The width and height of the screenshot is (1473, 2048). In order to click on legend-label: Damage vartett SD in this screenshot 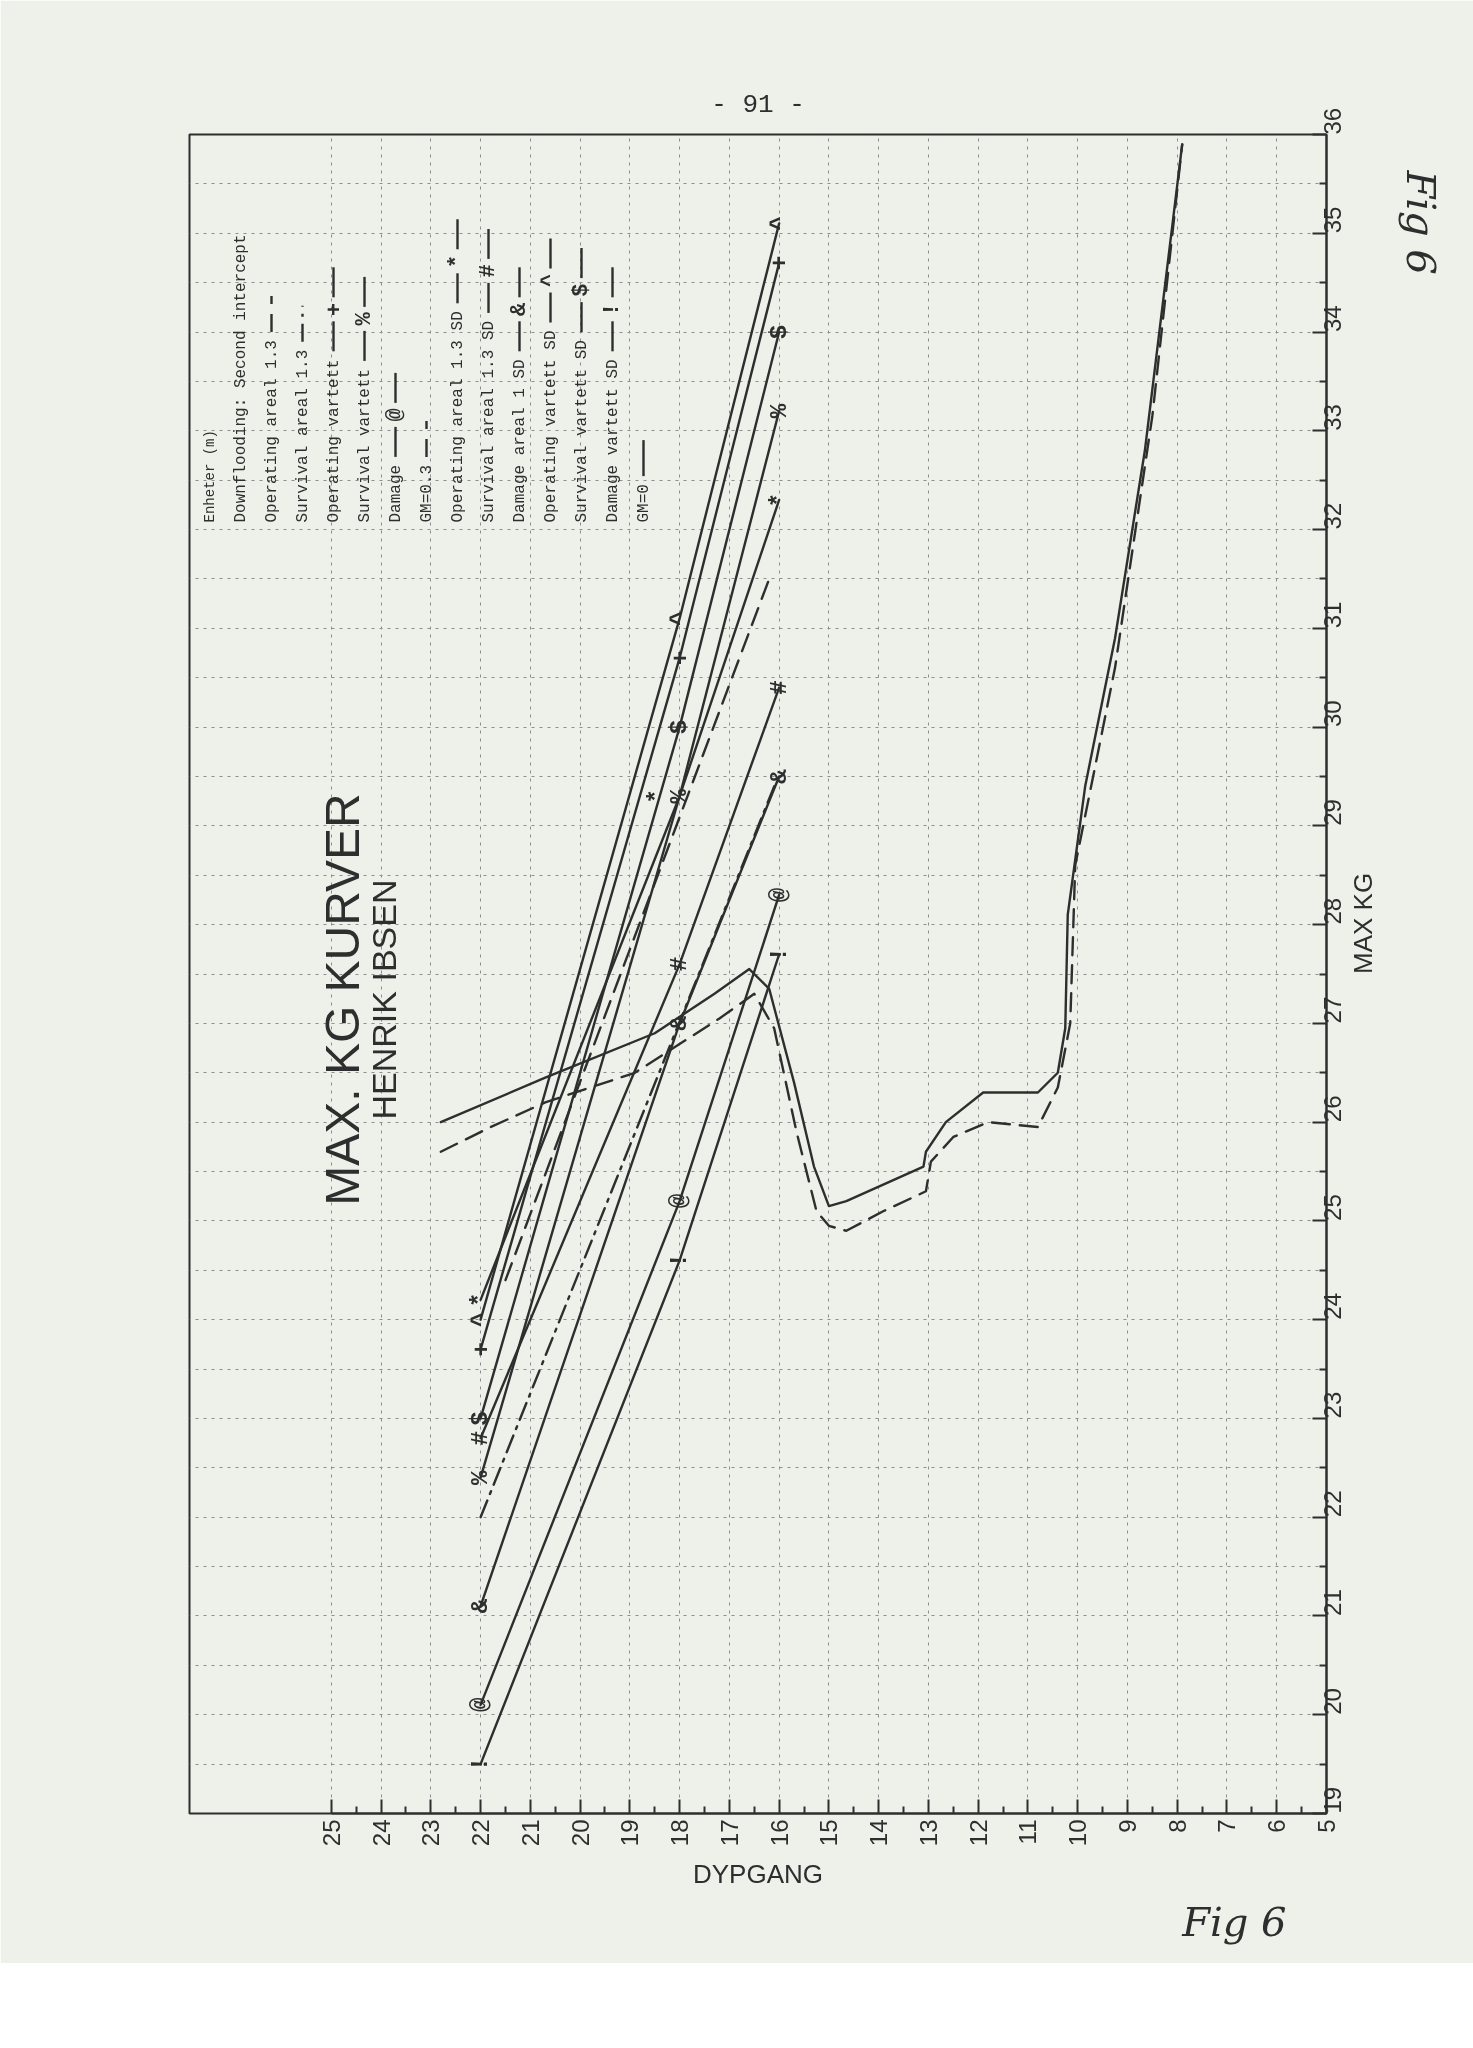, I will do `click(612, 441)`.